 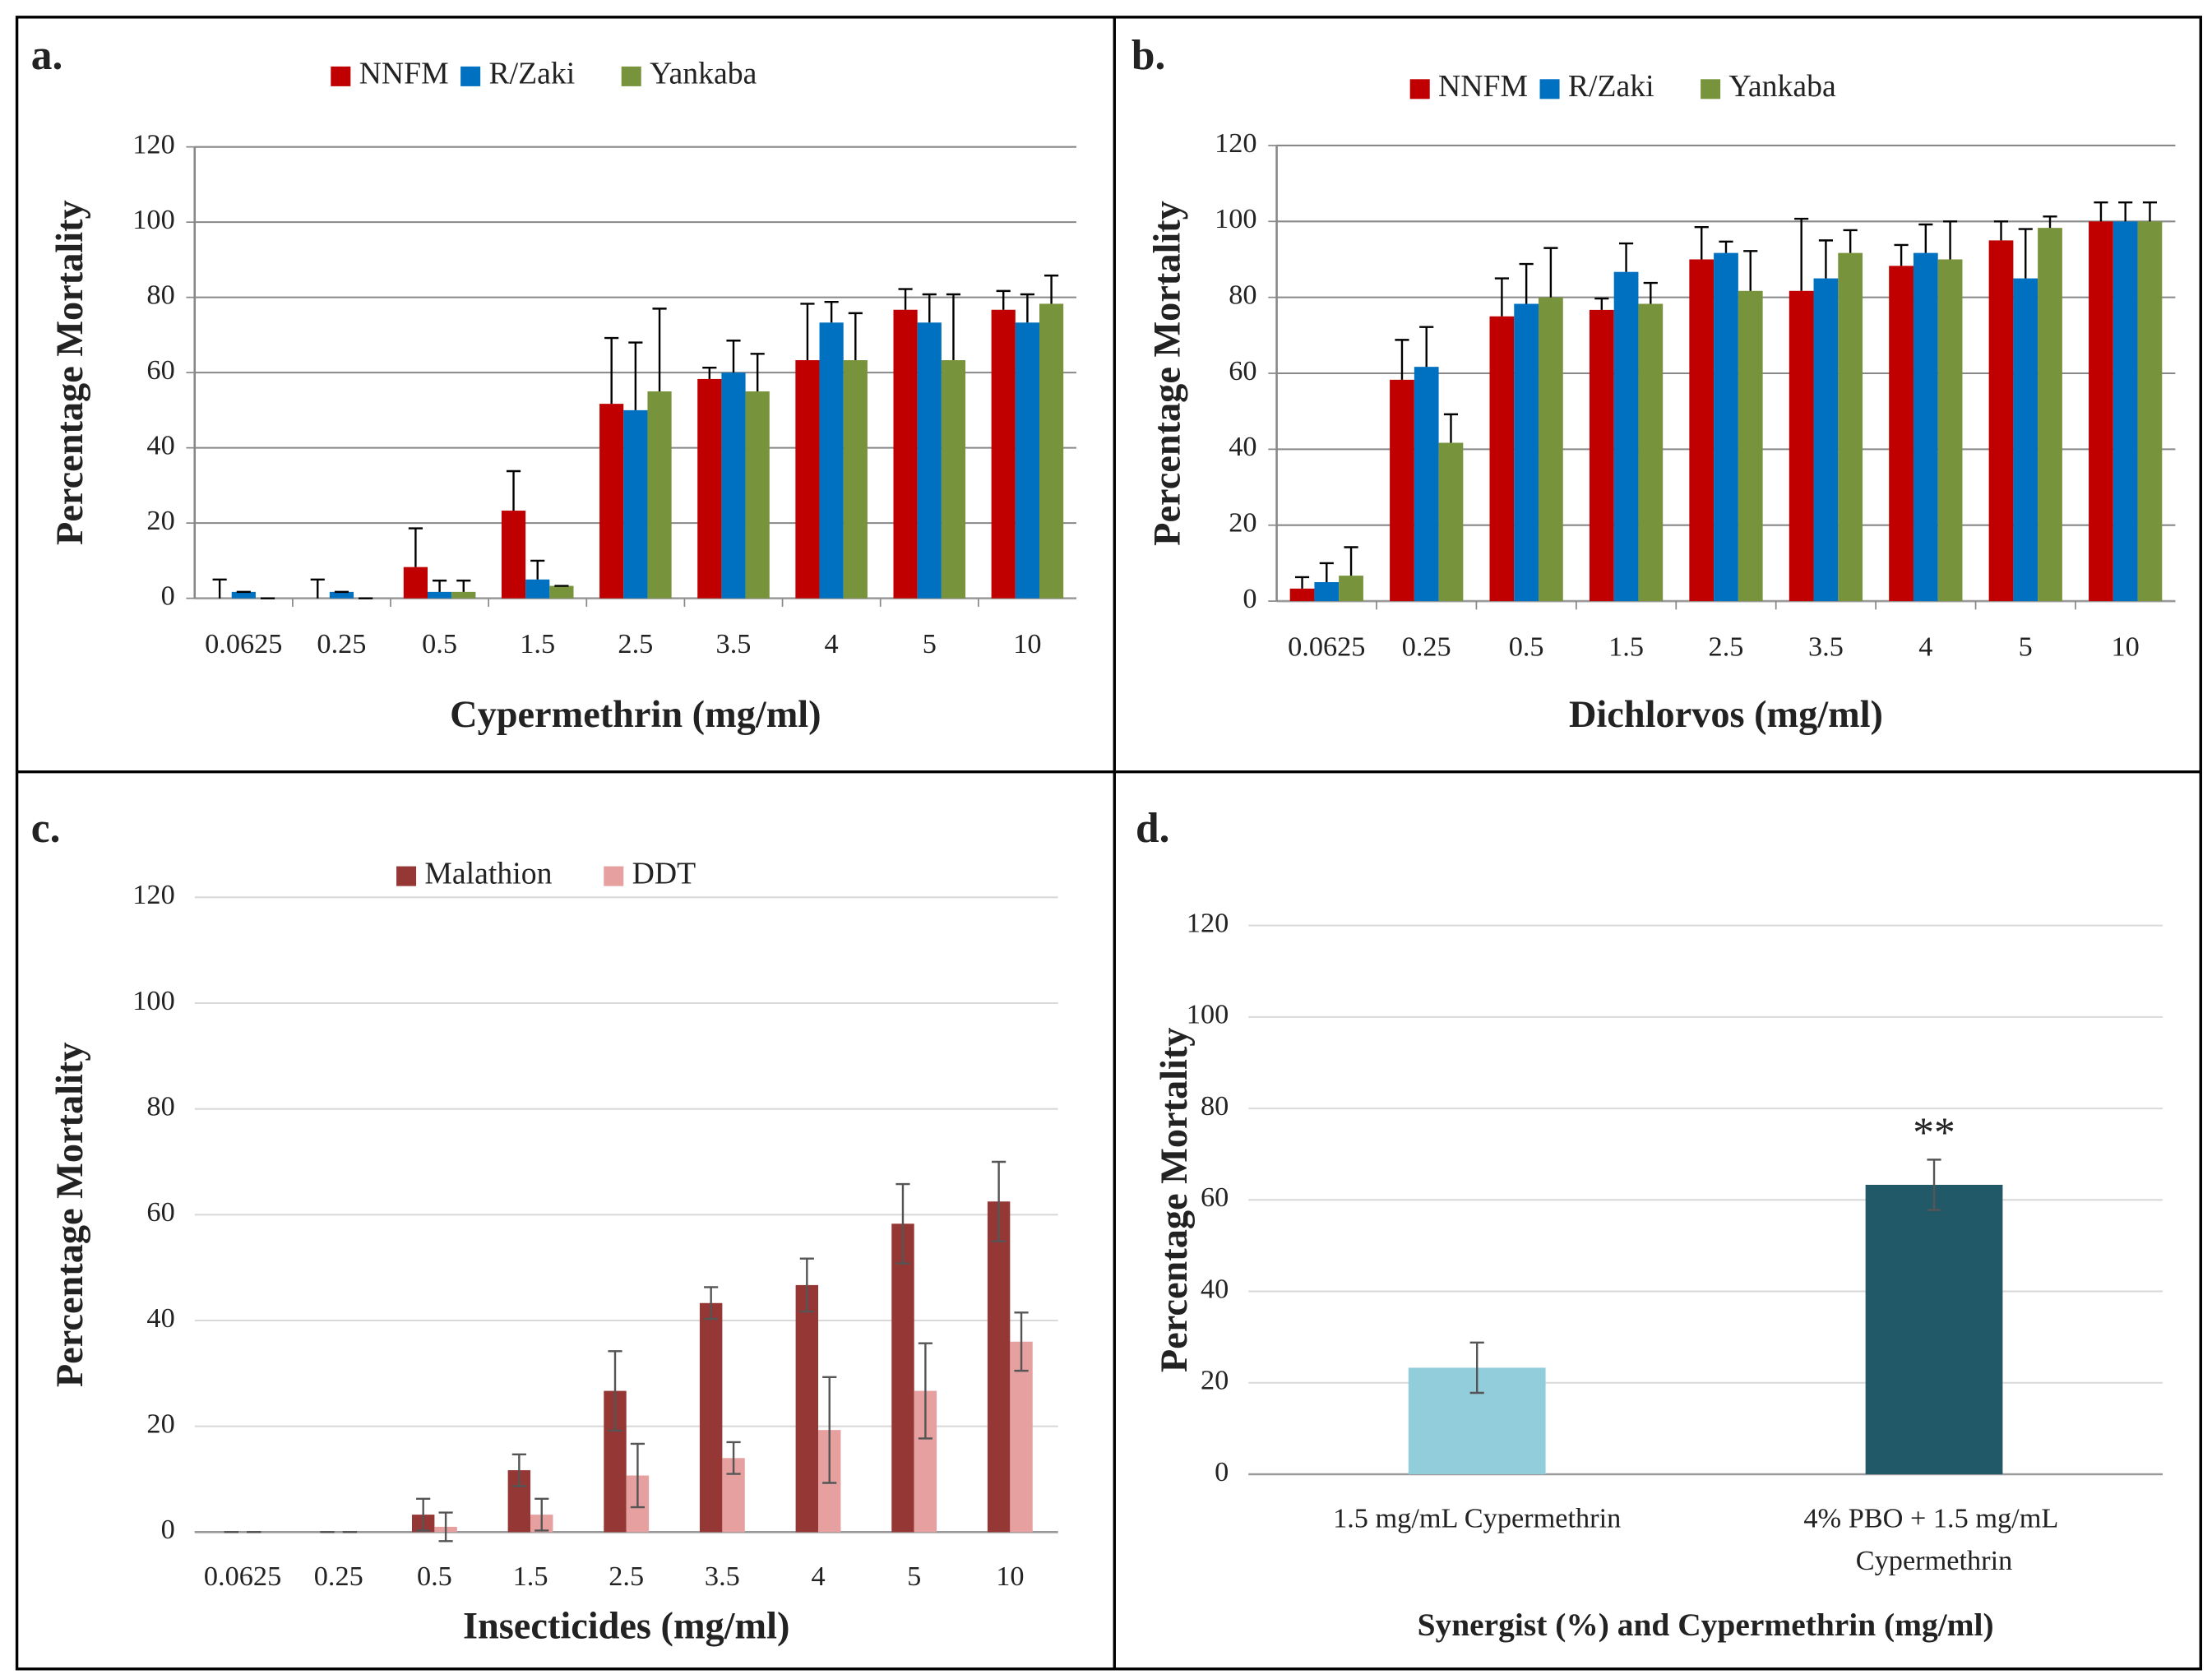 I want to click on y-tick-label: 100, so click(x=1235, y=219).